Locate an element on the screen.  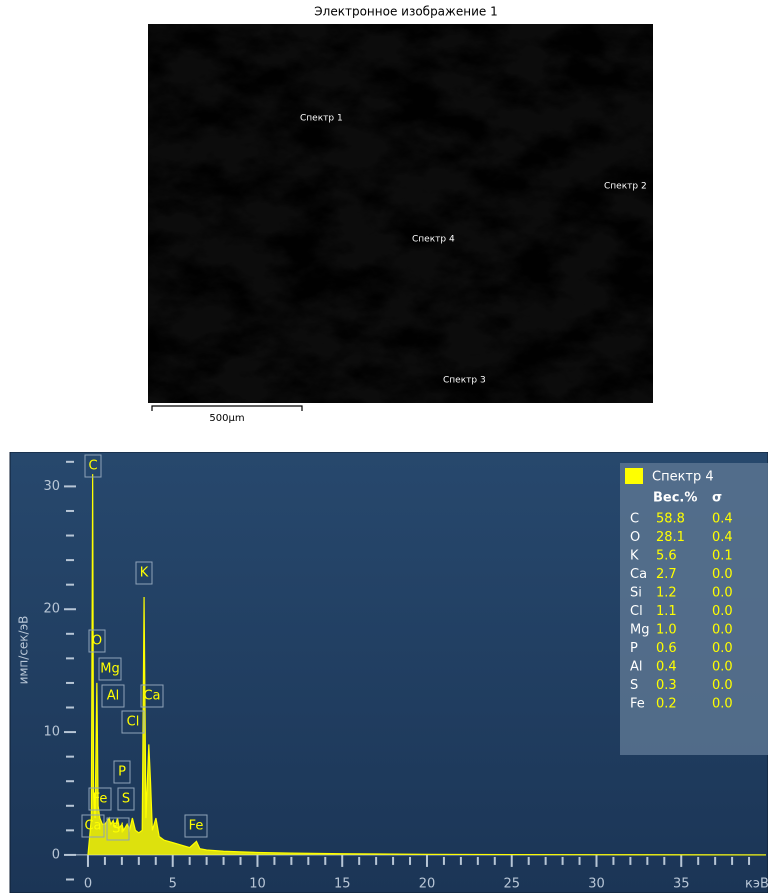
legend-cell: C is located at coordinates (634, 519).